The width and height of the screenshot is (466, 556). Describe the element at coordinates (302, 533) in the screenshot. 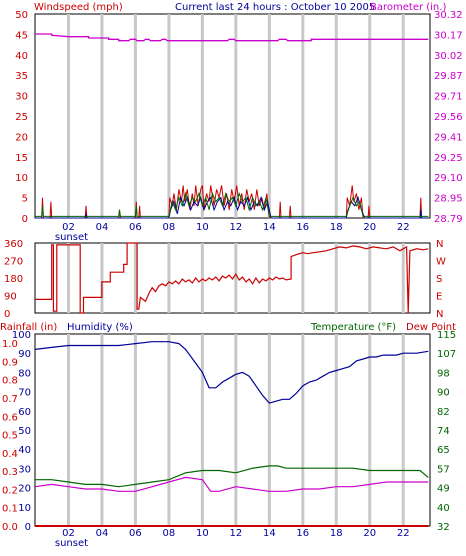

I see `rain-humidity-x-tick-label: 16` at that location.